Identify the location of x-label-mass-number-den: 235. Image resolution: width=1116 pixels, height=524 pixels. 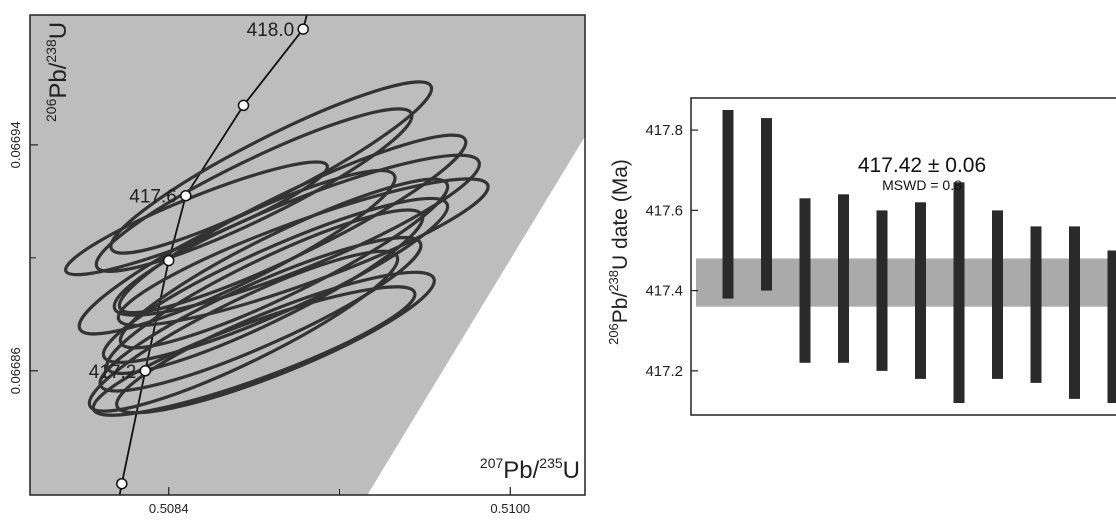
(551, 463).